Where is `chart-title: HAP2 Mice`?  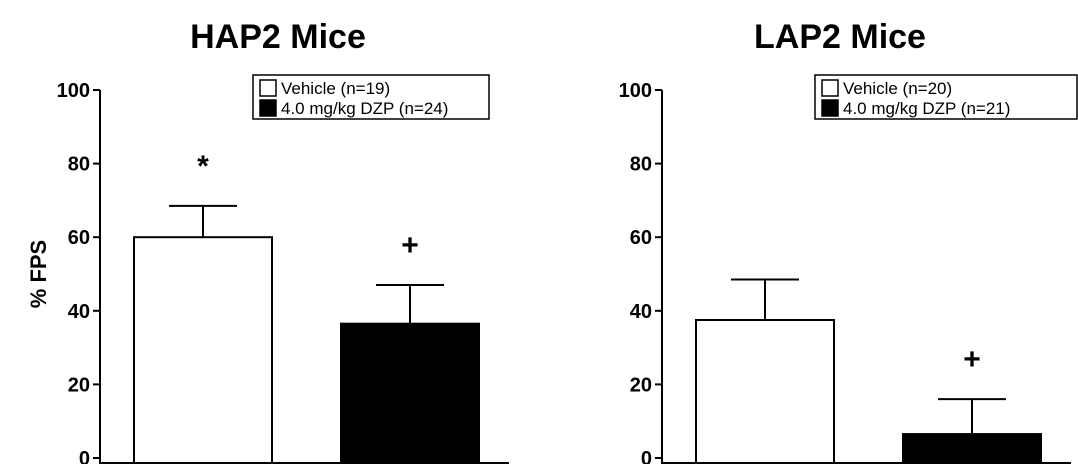
chart-title: HAP2 Mice is located at coordinates (278, 37).